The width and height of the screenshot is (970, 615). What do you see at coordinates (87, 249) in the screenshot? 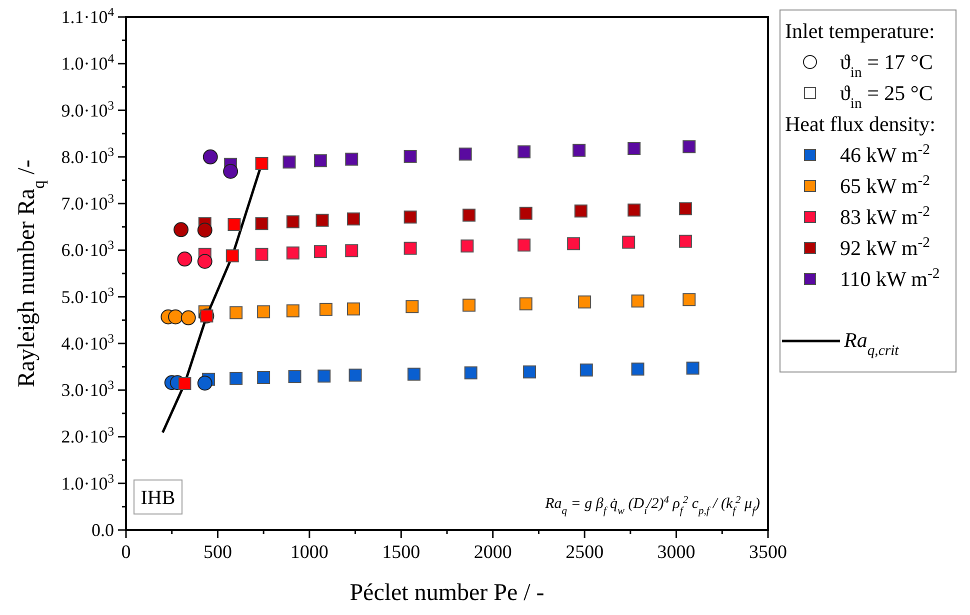
I see `y-tick-label: 6.0·10$^{3}$` at bounding box center [87, 249].